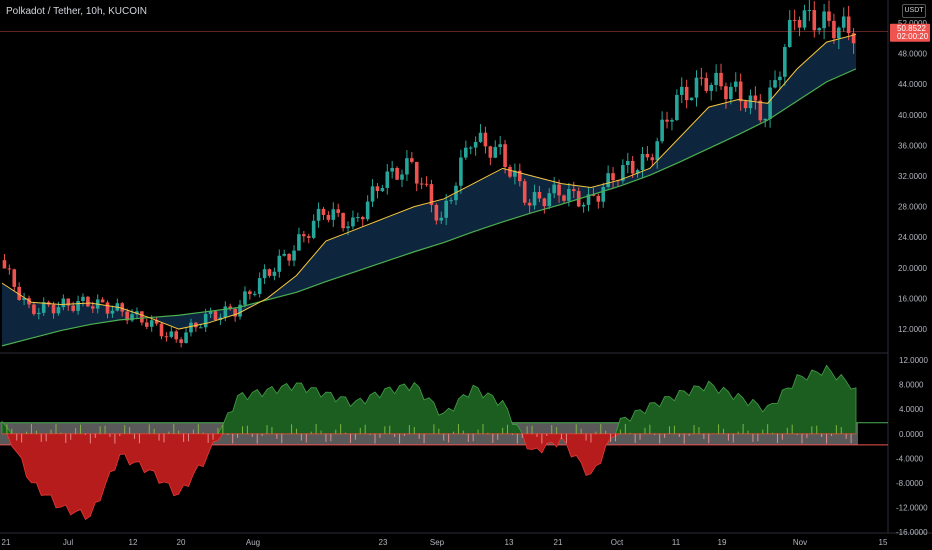 The image size is (932, 550). Describe the element at coordinates (913, 360) in the screenshot. I see `indicator-tick-label: 12.0000` at that location.